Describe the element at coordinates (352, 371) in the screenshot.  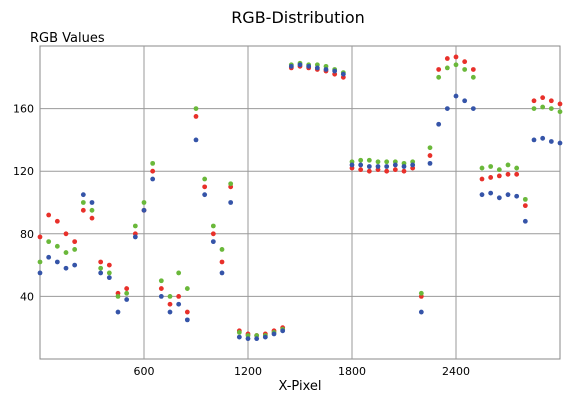
I see `x-tick-label: 1800` at that location.